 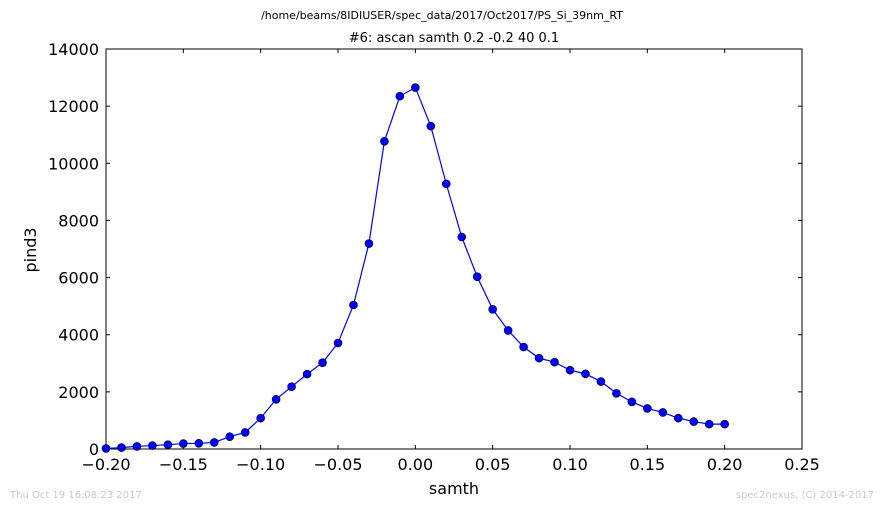 I want to click on x-axis-label: samth, so click(x=454, y=488).